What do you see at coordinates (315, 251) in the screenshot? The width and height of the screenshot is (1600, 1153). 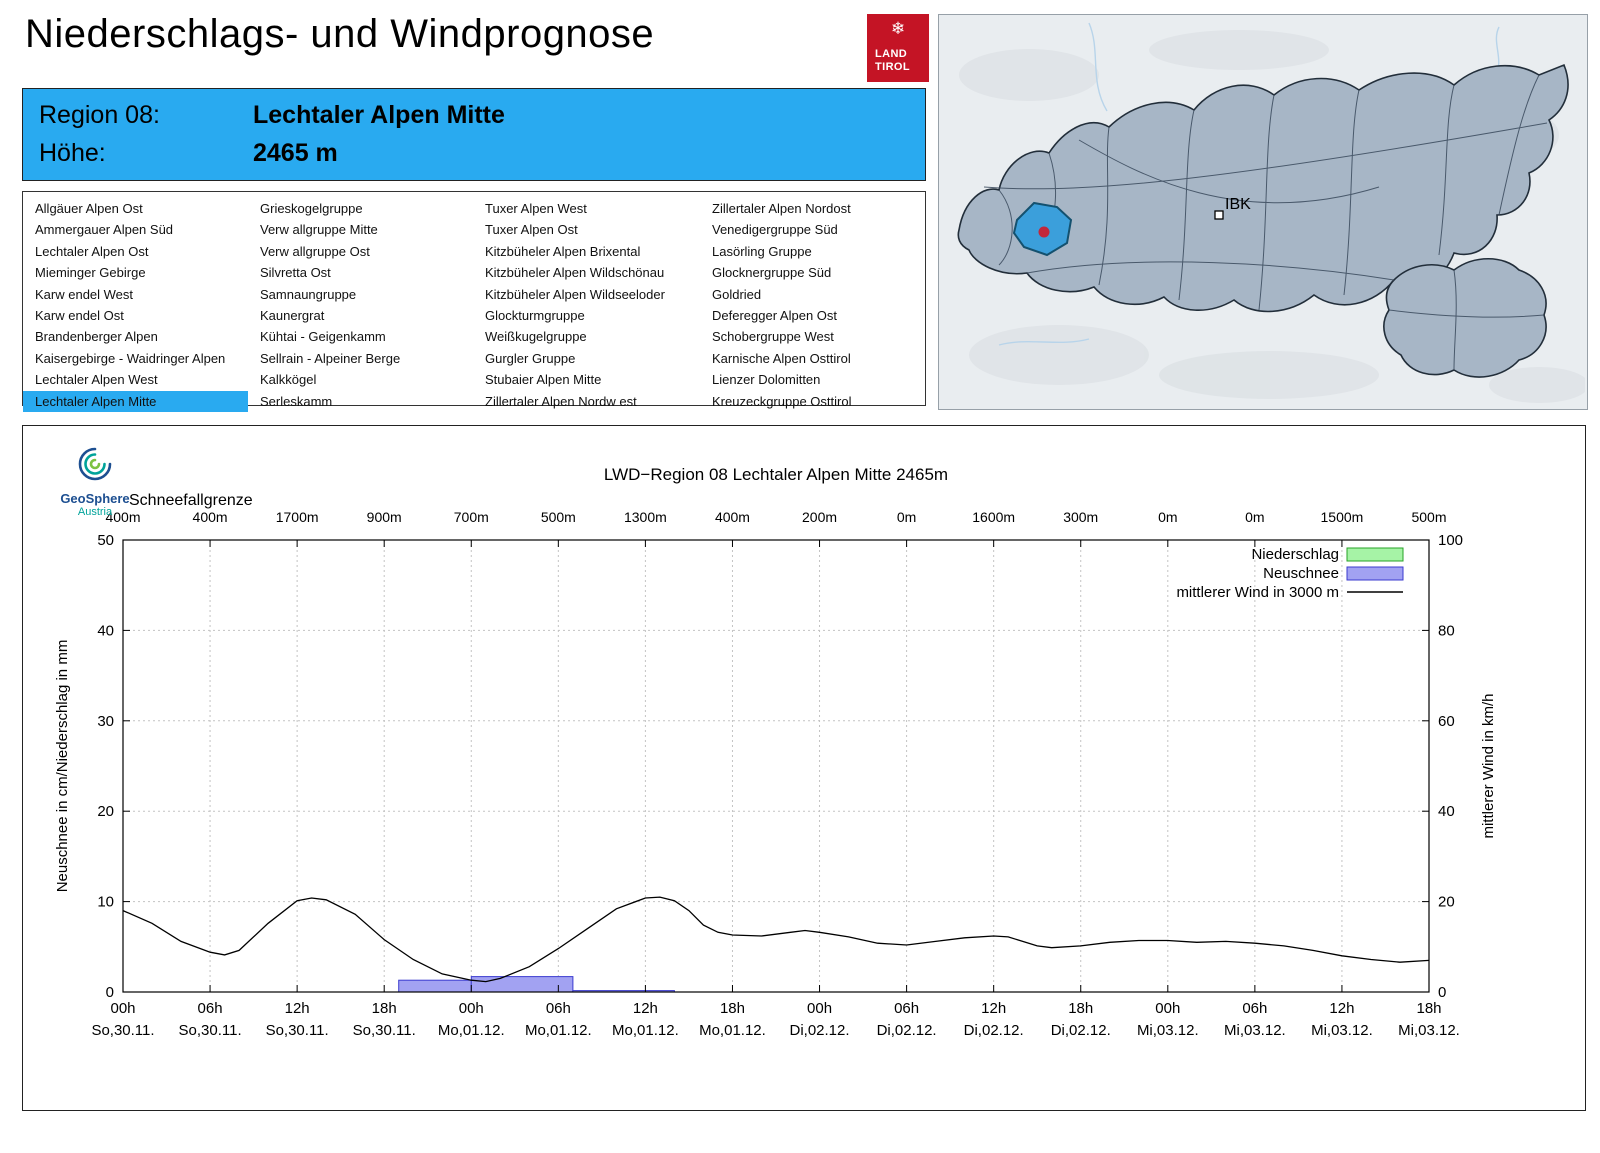 I see `region-list-item: Verw allgruppe Ost` at bounding box center [315, 251].